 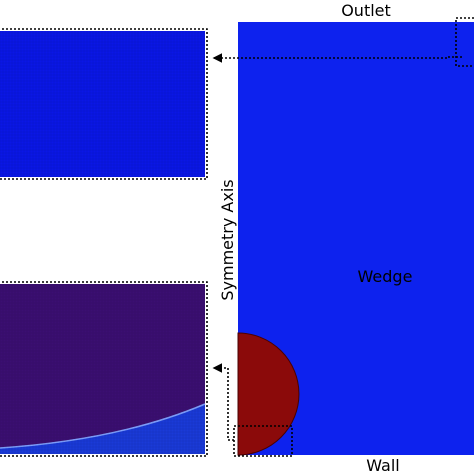 What do you see at coordinates (383, 465) in the screenshot?
I see `wall-label: Wall` at bounding box center [383, 465].